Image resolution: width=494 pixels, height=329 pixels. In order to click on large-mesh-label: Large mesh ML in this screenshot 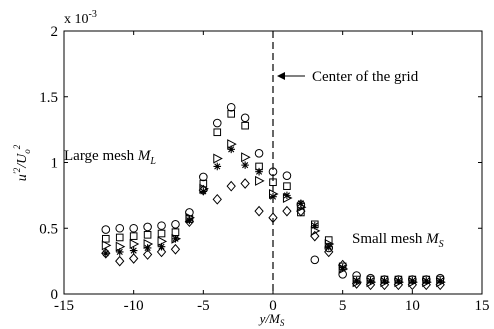, I will do `click(110, 157)`.